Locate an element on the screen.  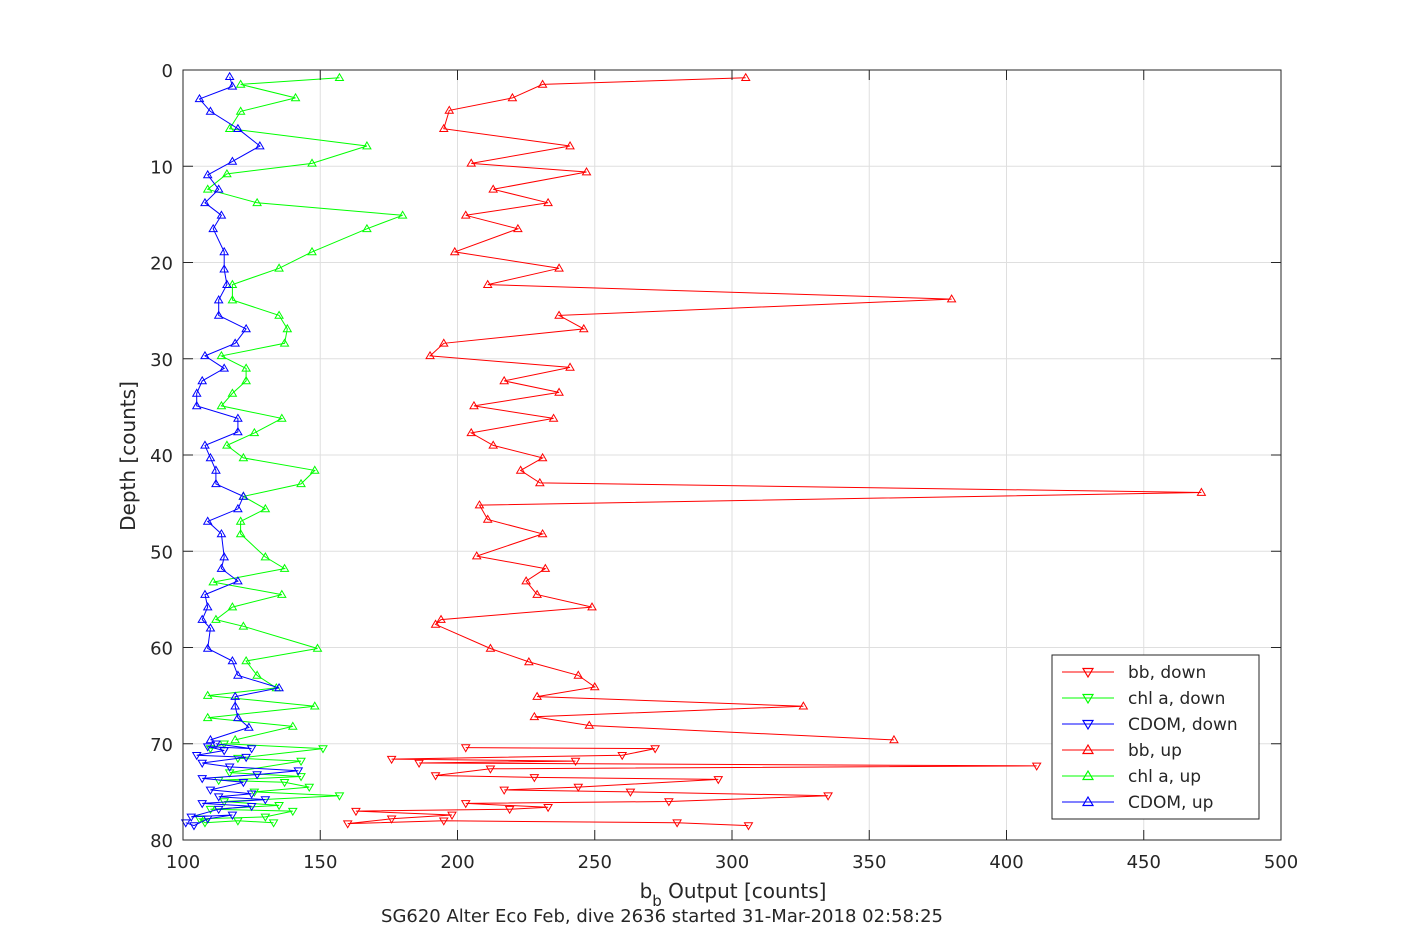
series-bb-down is located at coordinates (692, 787).